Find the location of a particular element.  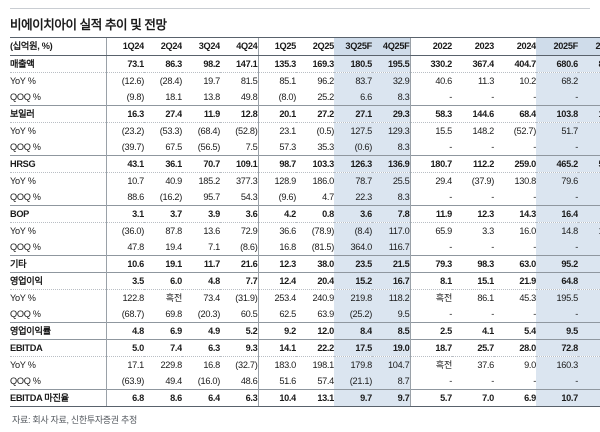

cell-value: 54.3 is located at coordinates (249, 197).